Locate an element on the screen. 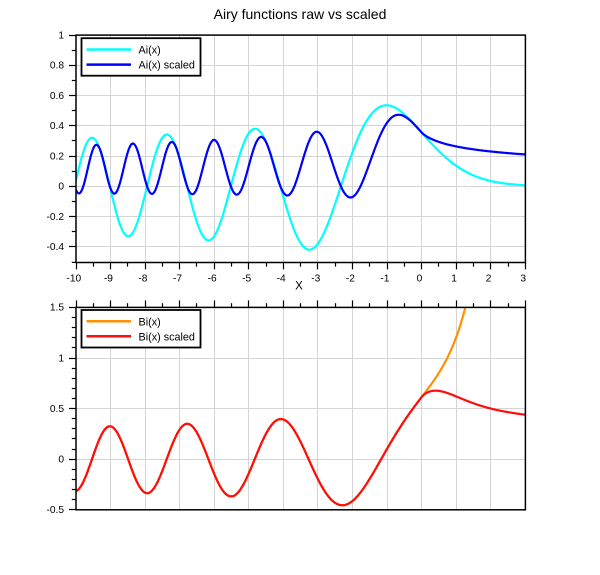  svg-text: -1 is located at coordinates (384, 278).